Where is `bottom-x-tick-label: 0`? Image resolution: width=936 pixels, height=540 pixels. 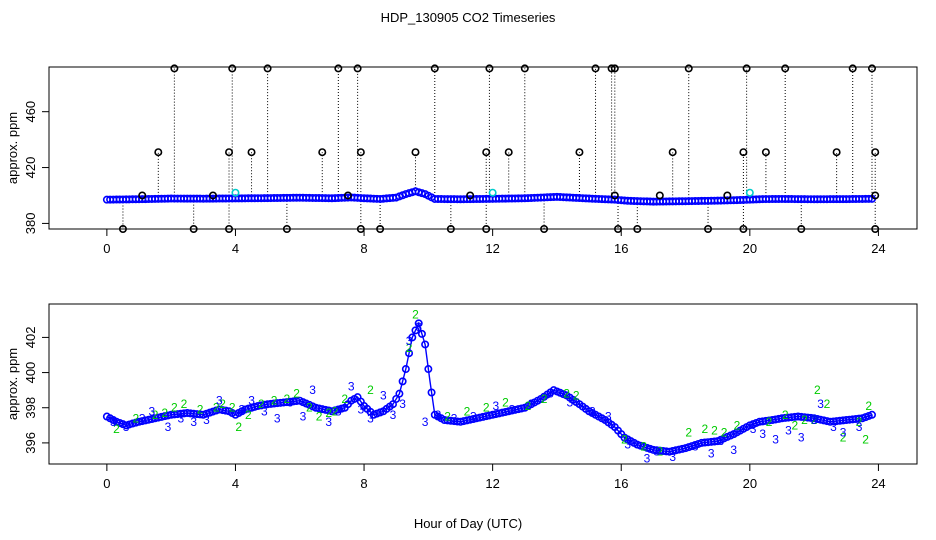
bottom-x-tick-label: 0 is located at coordinates (106, 483).